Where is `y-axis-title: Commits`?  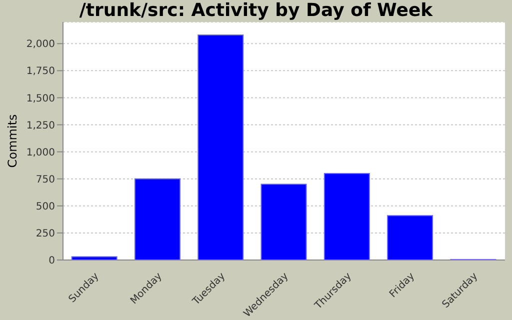
y-axis-title: Commits is located at coordinates (12, 141).